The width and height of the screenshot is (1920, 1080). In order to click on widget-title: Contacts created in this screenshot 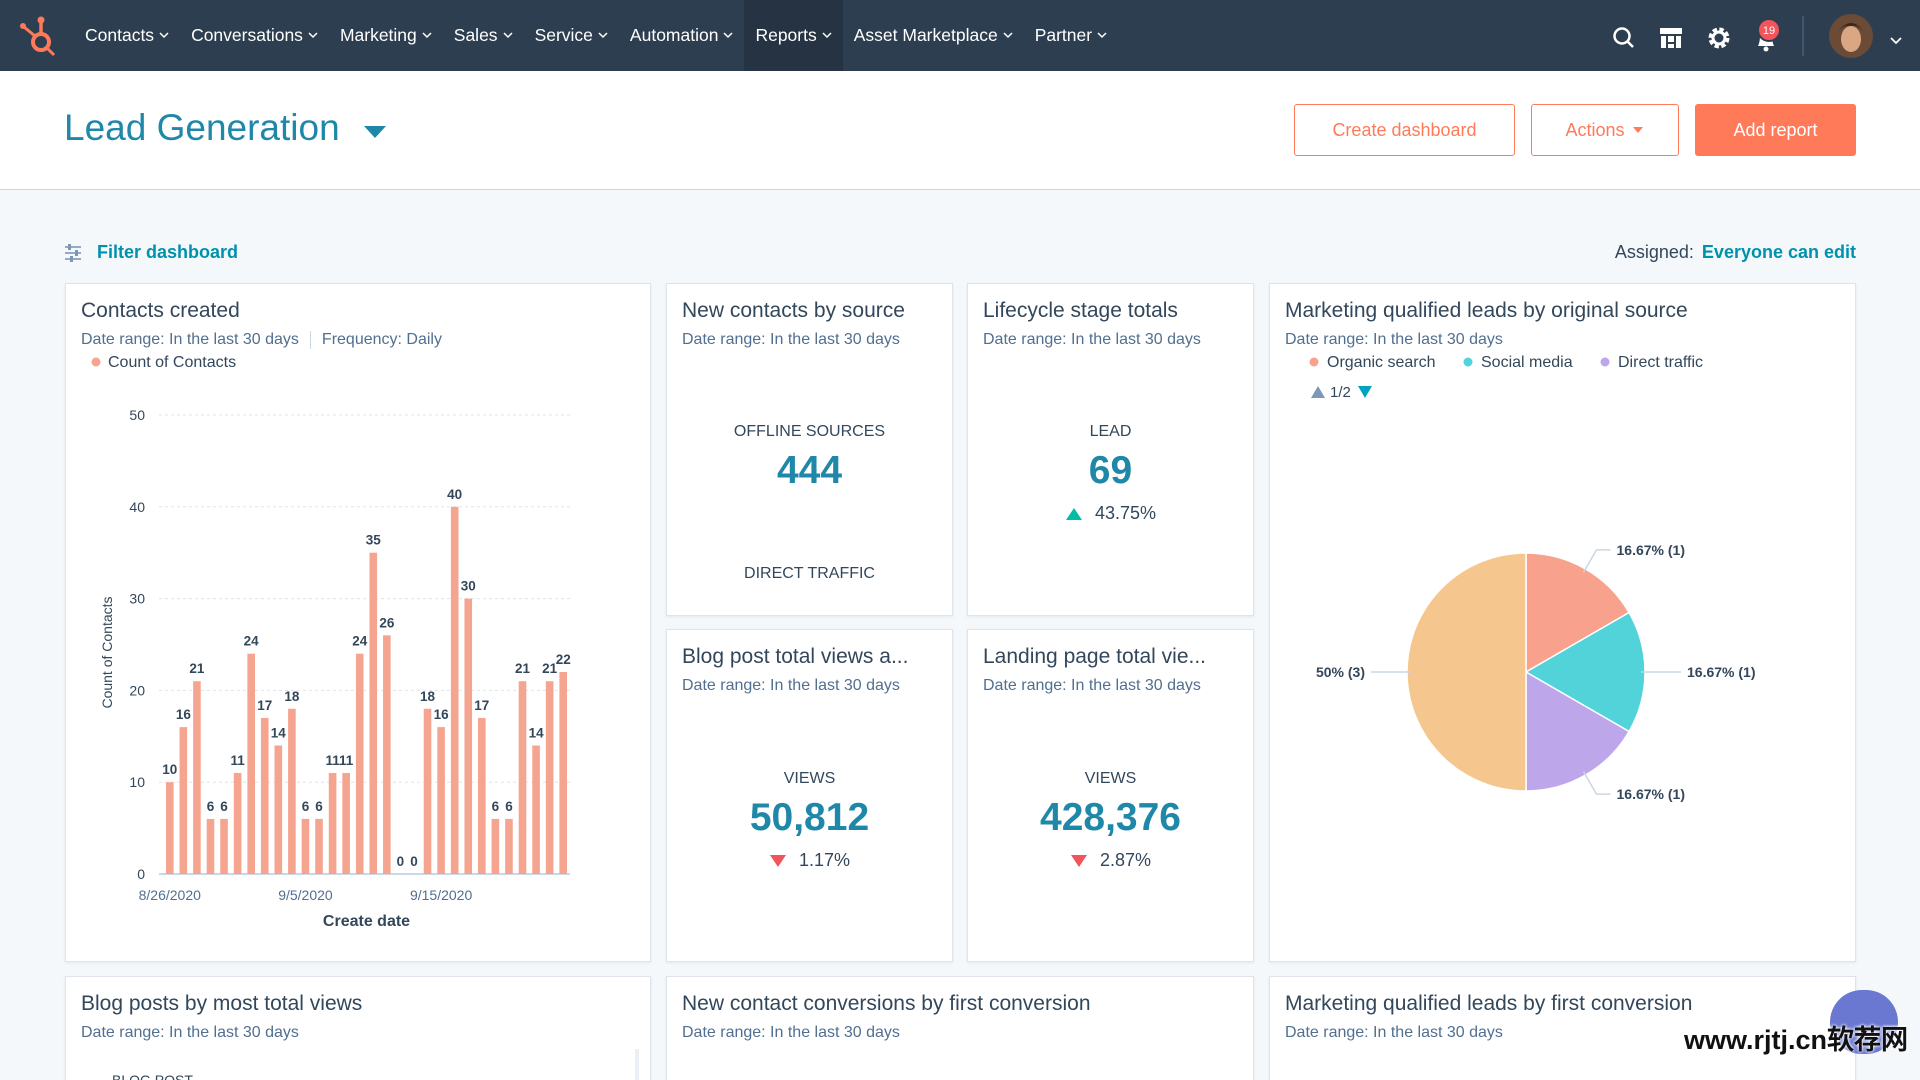, I will do `click(160, 310)`.